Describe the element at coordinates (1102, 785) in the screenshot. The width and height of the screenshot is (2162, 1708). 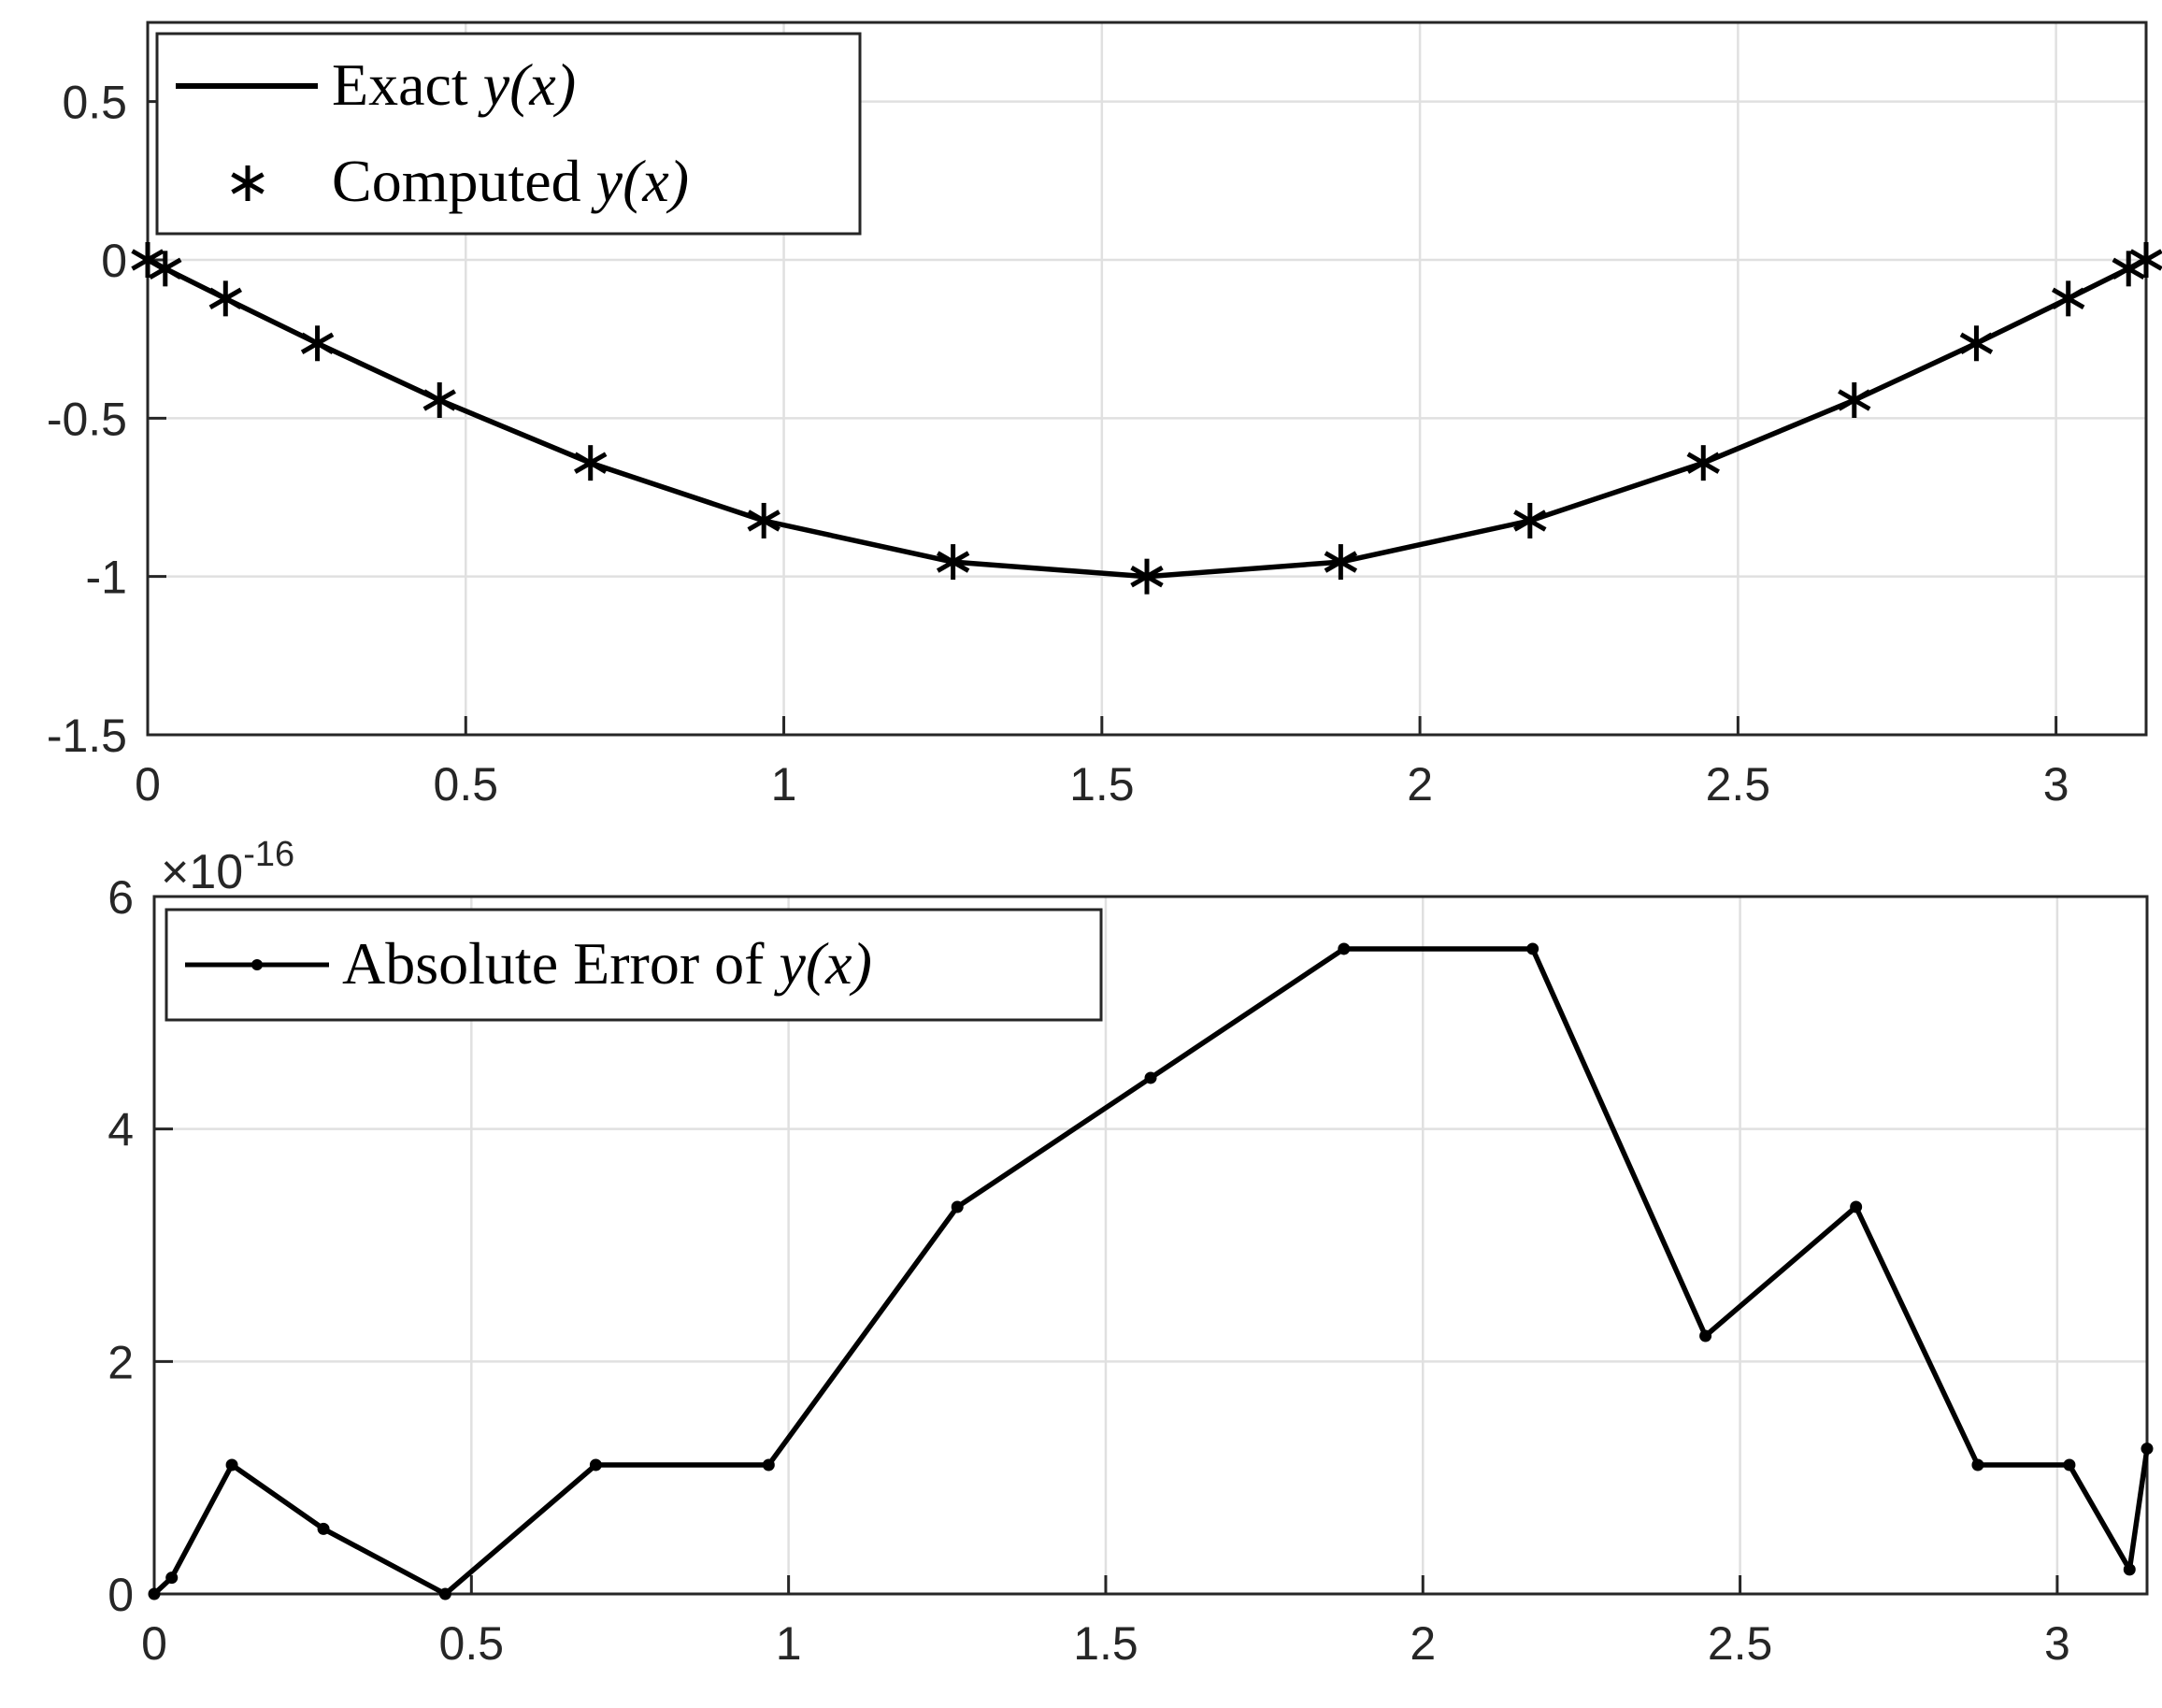
I see `top-x-tick-label: 1.5` at that location.